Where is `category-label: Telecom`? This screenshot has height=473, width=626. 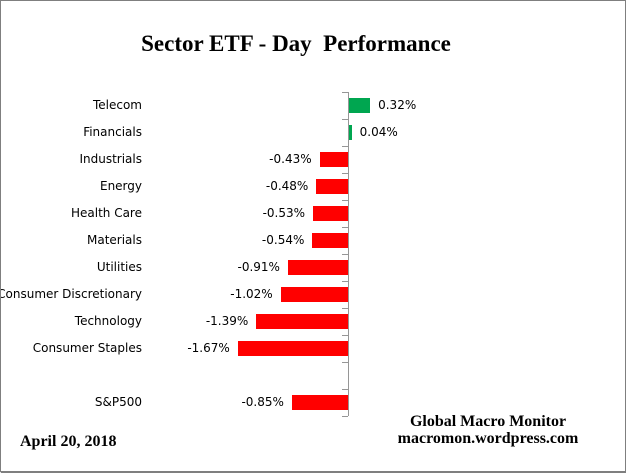 category-label: Telecom is located at coordinates (117, 105).